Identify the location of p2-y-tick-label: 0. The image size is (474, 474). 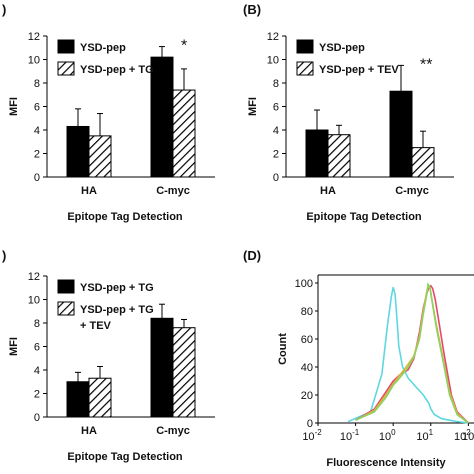
(37, 418).